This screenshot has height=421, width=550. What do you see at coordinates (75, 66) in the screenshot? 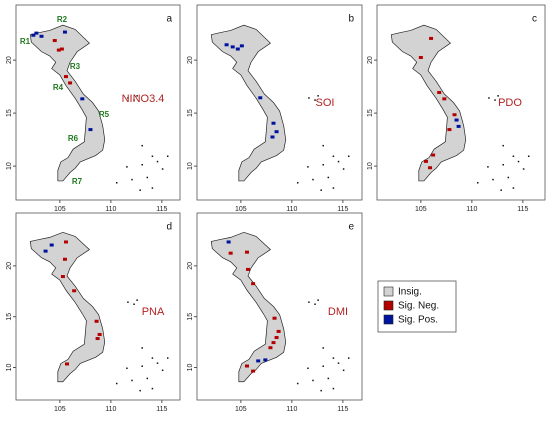
I see `region-label: R3` at bounding box center [75, 66].